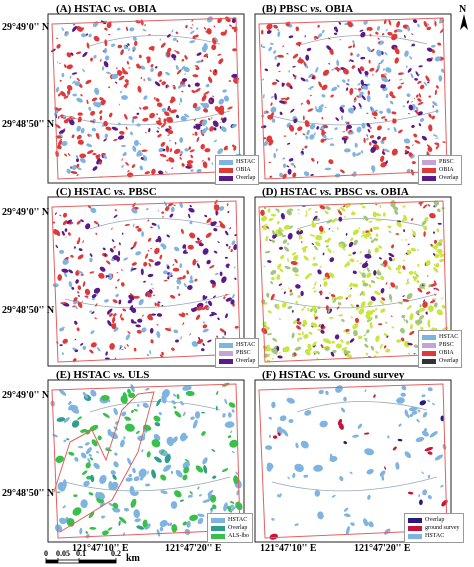  I want to click on legend-a: HSTAC OBIA Overlap, so click(237, 170).